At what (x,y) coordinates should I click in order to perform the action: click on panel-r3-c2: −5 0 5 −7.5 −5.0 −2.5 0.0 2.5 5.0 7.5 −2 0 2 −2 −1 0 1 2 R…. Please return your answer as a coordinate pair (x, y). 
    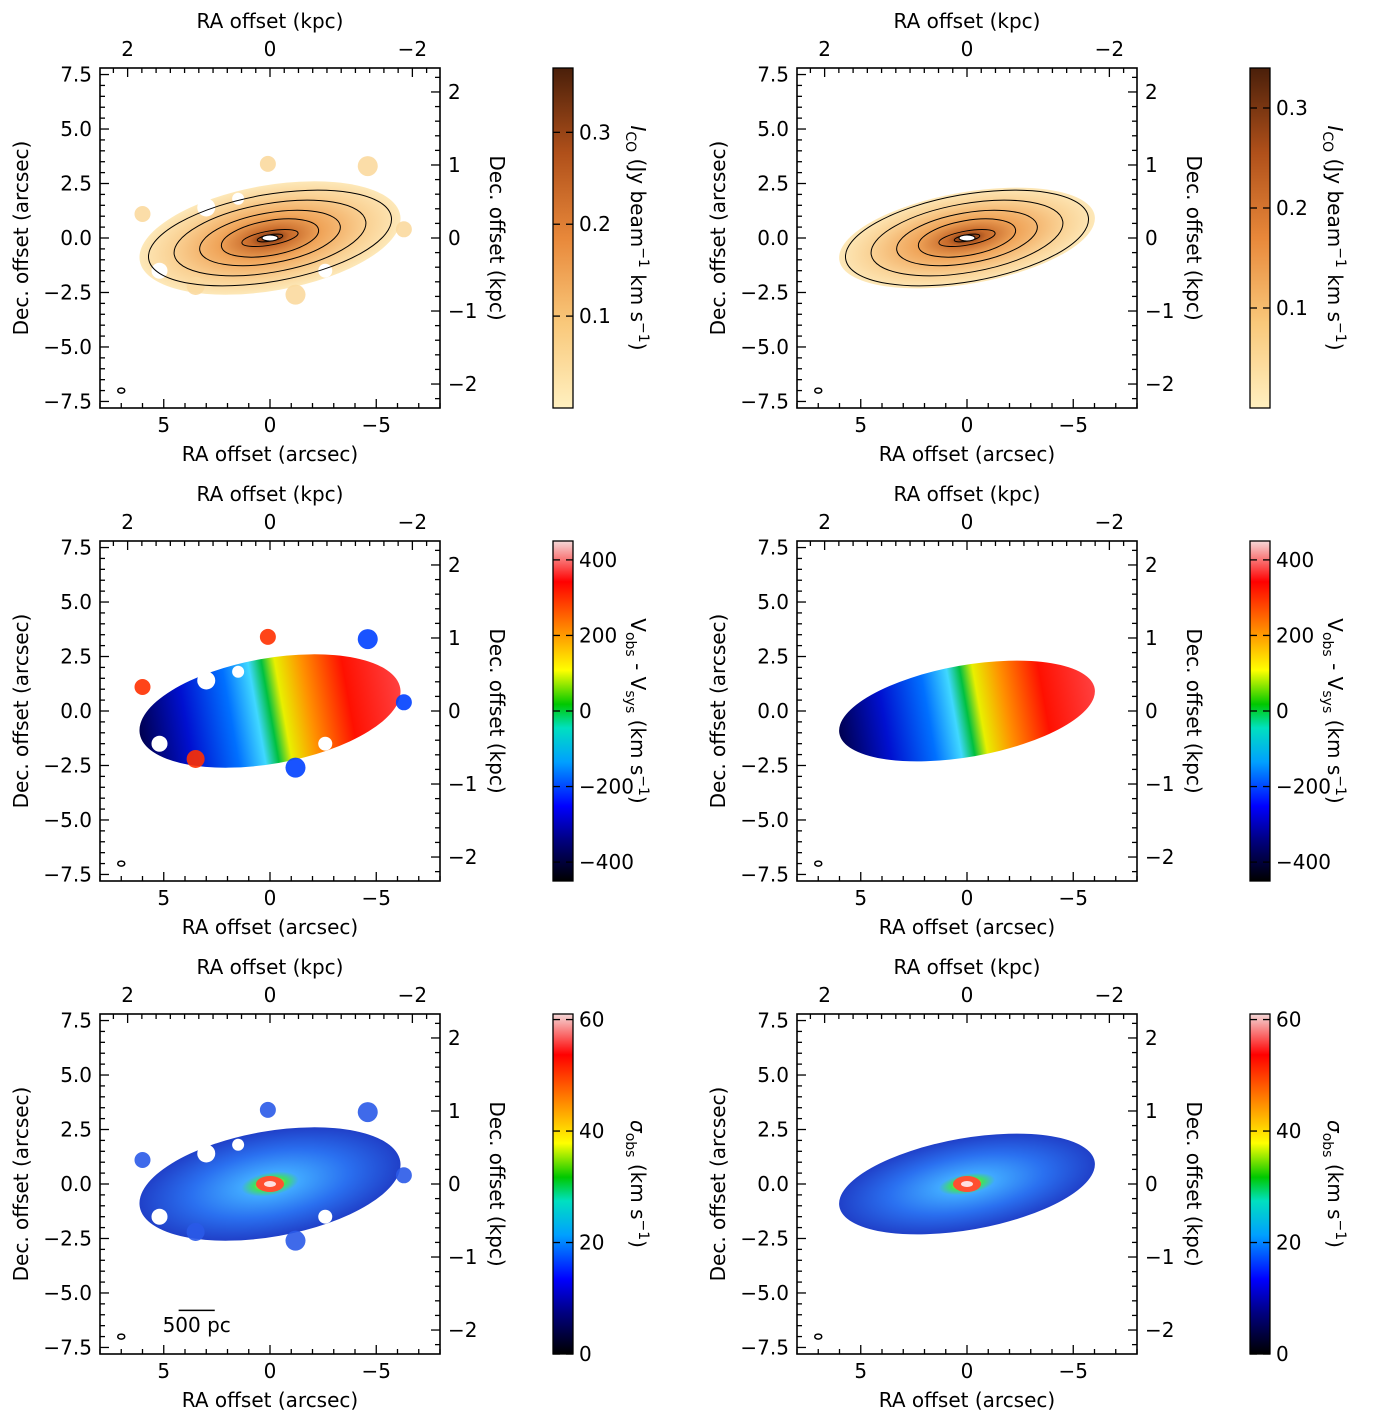
    Looking at the image, I should click on (956, 1183).